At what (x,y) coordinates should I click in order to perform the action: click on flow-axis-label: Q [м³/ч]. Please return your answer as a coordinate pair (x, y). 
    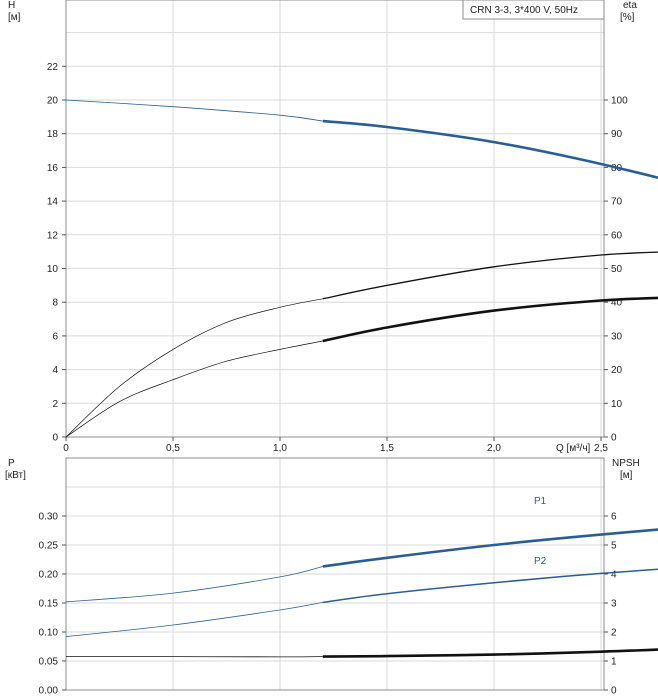
    Looking at the image, I should click on (573, 448).